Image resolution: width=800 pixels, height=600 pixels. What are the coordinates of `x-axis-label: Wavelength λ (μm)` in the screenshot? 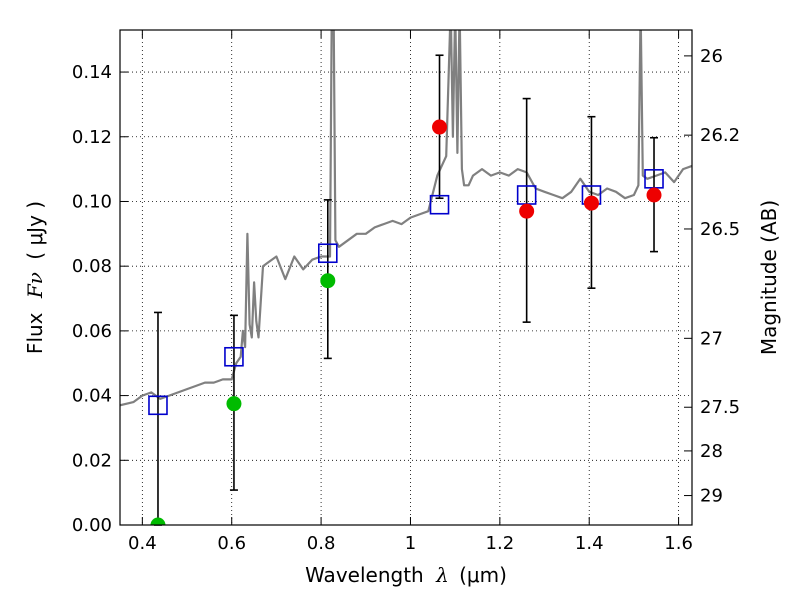 It's located at (406, 575).